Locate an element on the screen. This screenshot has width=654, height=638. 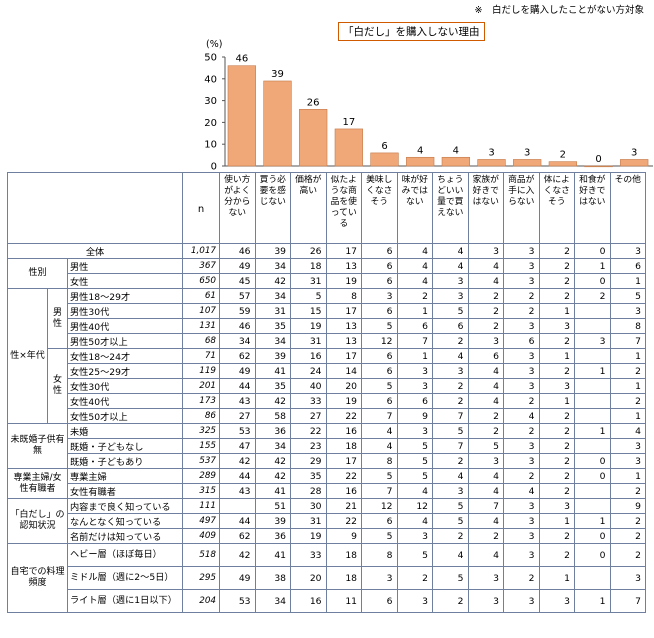
row-label: 女性 is located at coordinates (125, 281).